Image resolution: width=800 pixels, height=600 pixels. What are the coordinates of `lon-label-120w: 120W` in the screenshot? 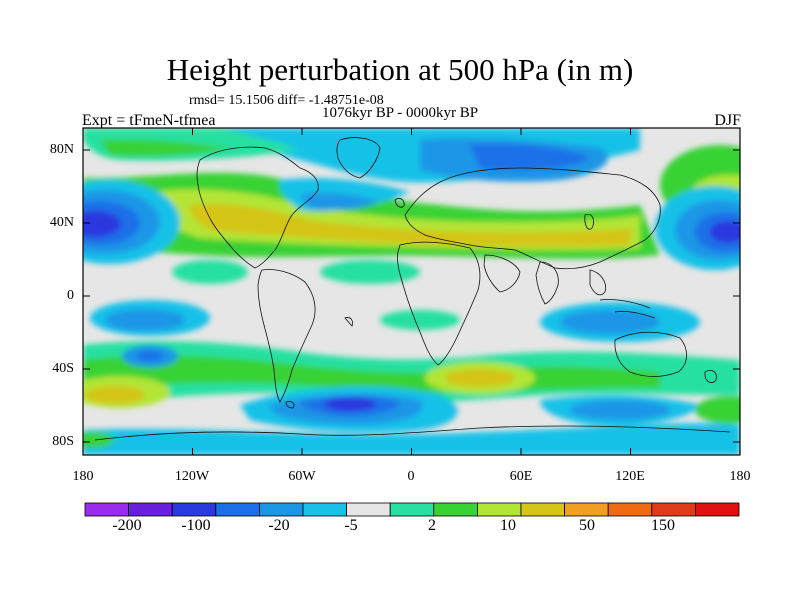 It's located at (192, 476).